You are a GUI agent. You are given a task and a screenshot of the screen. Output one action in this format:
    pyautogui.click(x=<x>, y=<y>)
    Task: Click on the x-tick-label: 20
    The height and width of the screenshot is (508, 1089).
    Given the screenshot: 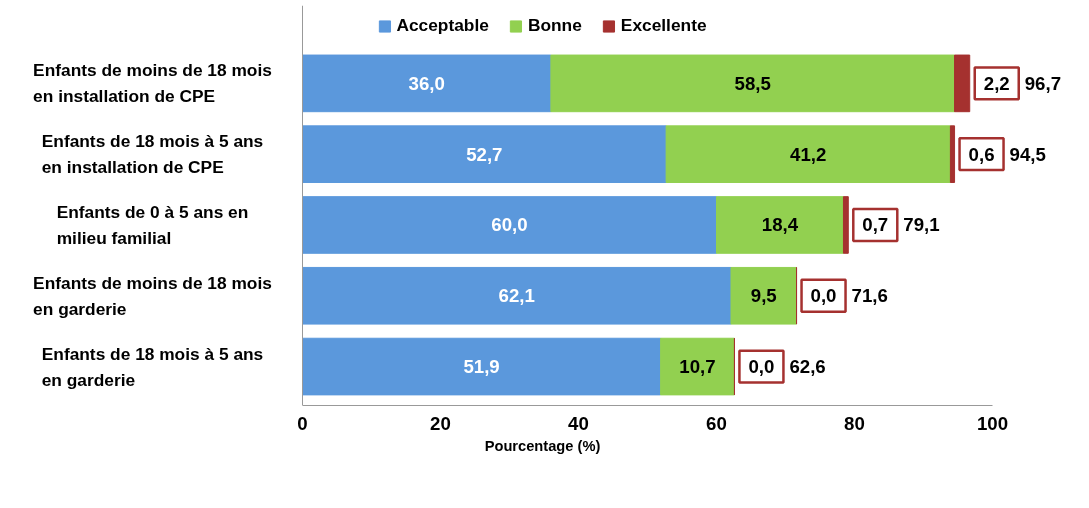 What is the action you would take?
    pyautogui.click(x=440, y=423)
    